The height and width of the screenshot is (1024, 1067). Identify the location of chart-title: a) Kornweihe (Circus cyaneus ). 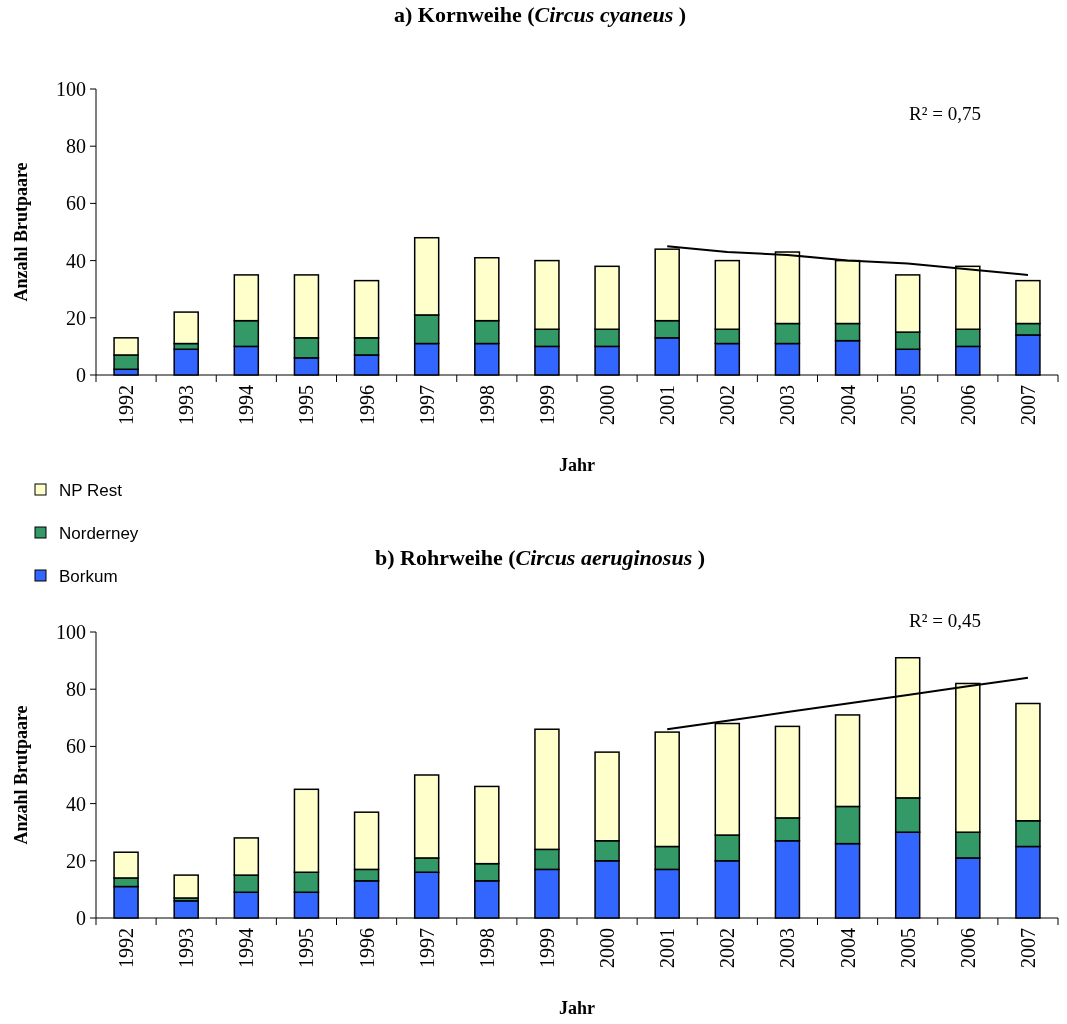
(540, 14).